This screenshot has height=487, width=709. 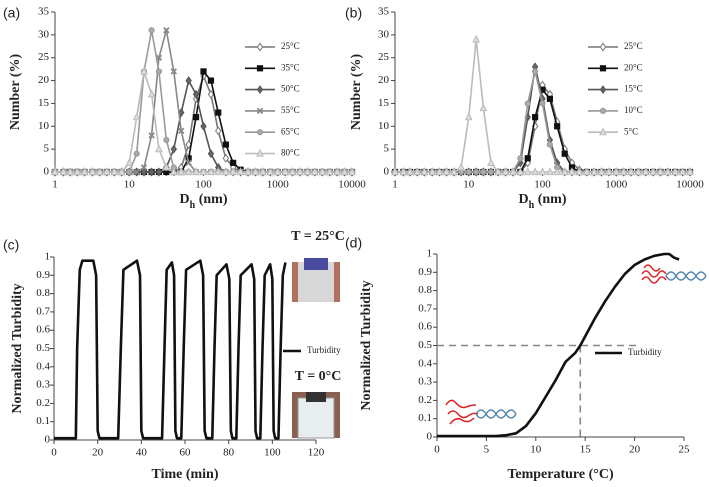 I want to click on legend-label: 55°C, so click(x=290, y=110).